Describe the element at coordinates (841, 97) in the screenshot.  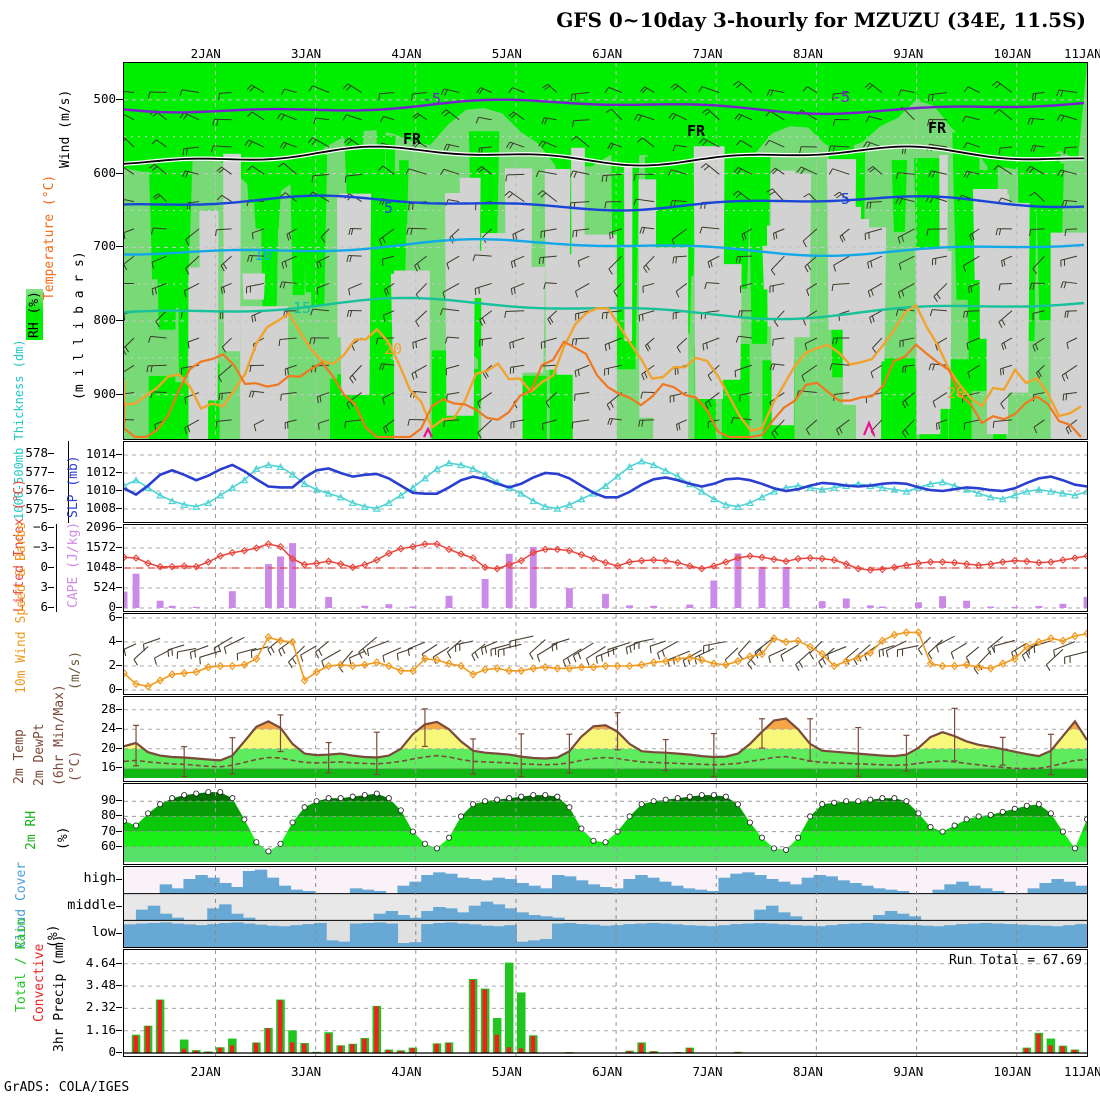
I see `contour-label: -5` at that location.